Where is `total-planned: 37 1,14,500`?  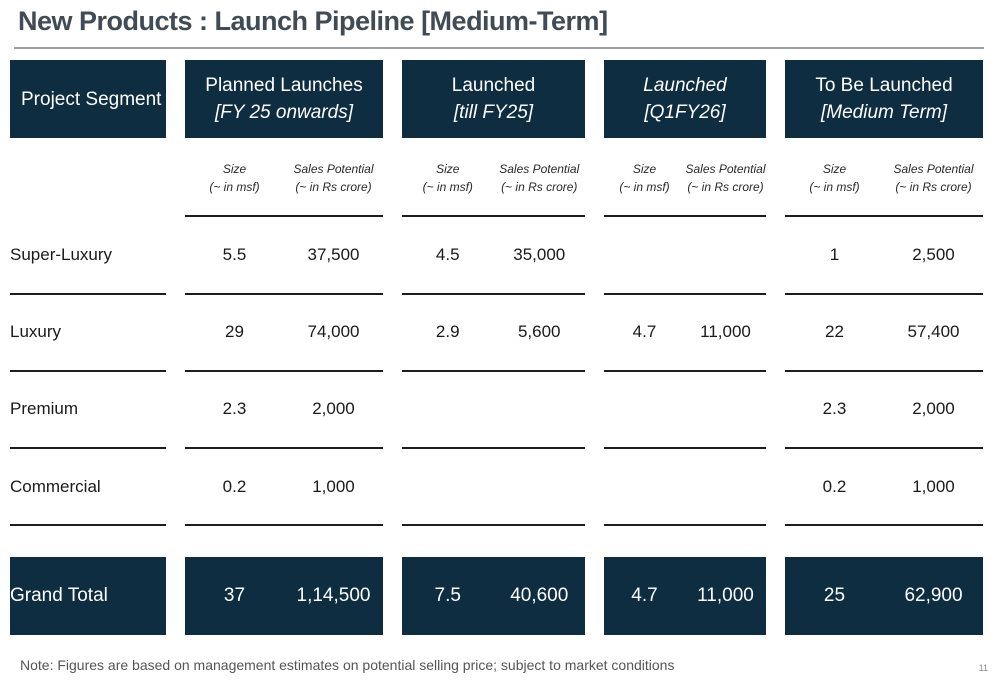 total-planned: 37 1,14,500 is located at coordinates (284, 596).